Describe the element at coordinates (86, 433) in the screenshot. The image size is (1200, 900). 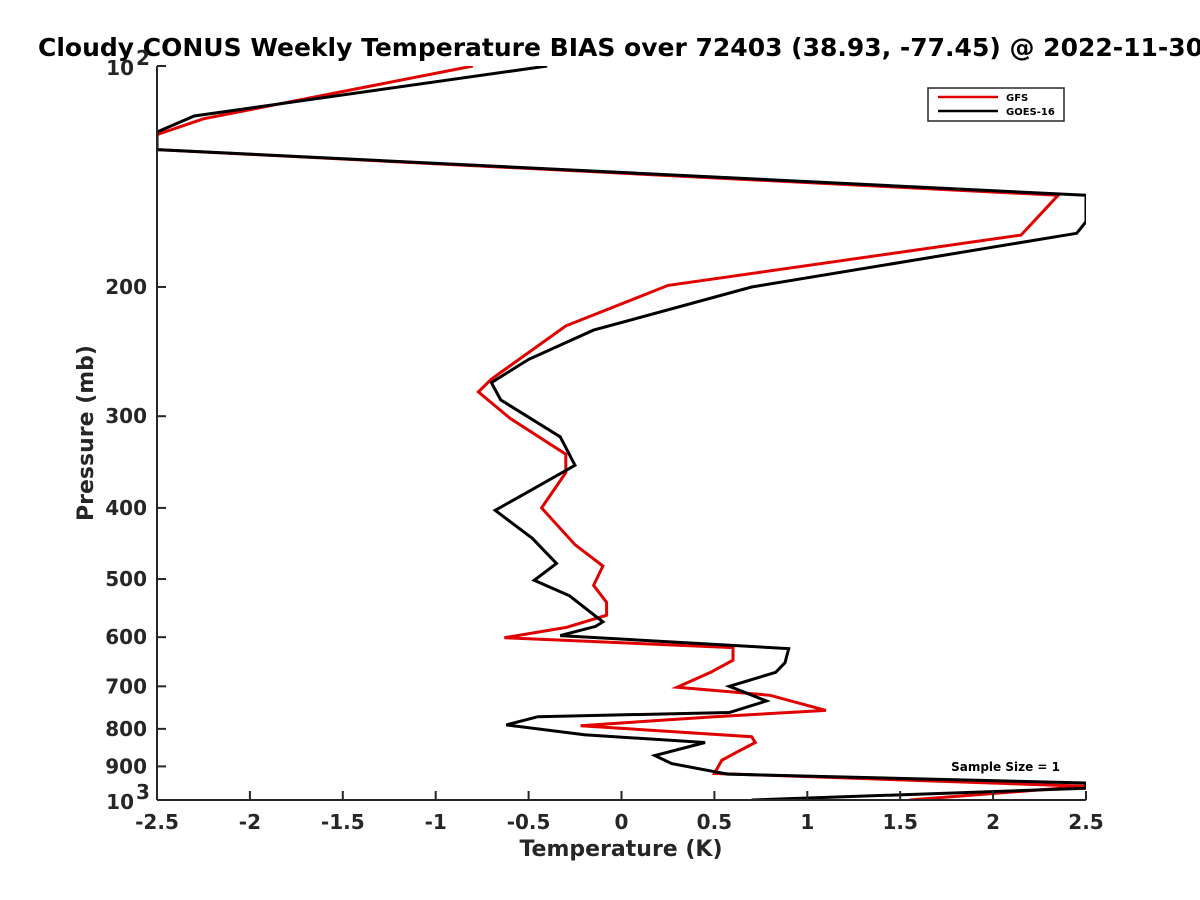
I see `y-axis-label: Pressure (mb)` at that location.